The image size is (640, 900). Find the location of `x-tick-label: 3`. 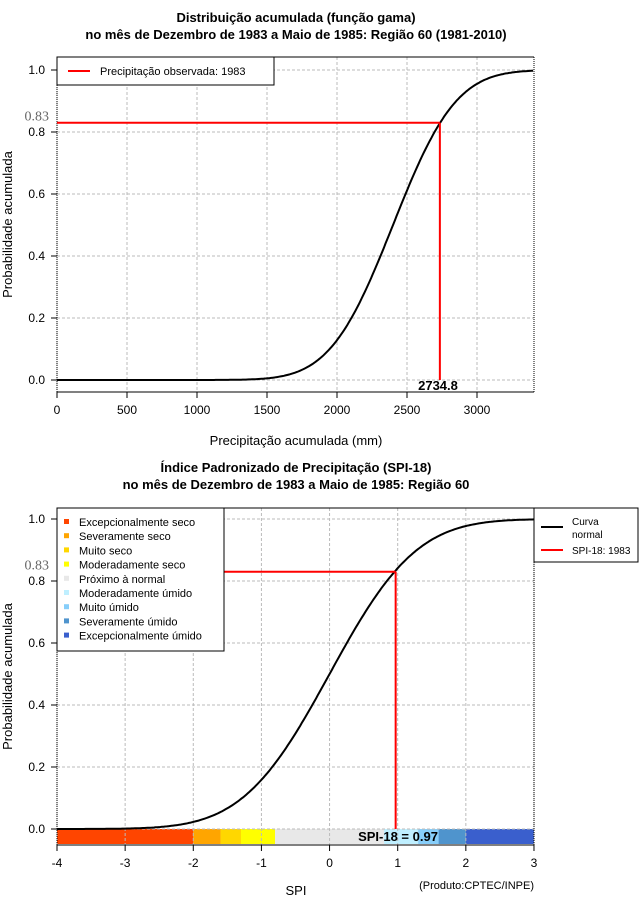

x-tick-label: 3 is located at coordinates (534, 863).